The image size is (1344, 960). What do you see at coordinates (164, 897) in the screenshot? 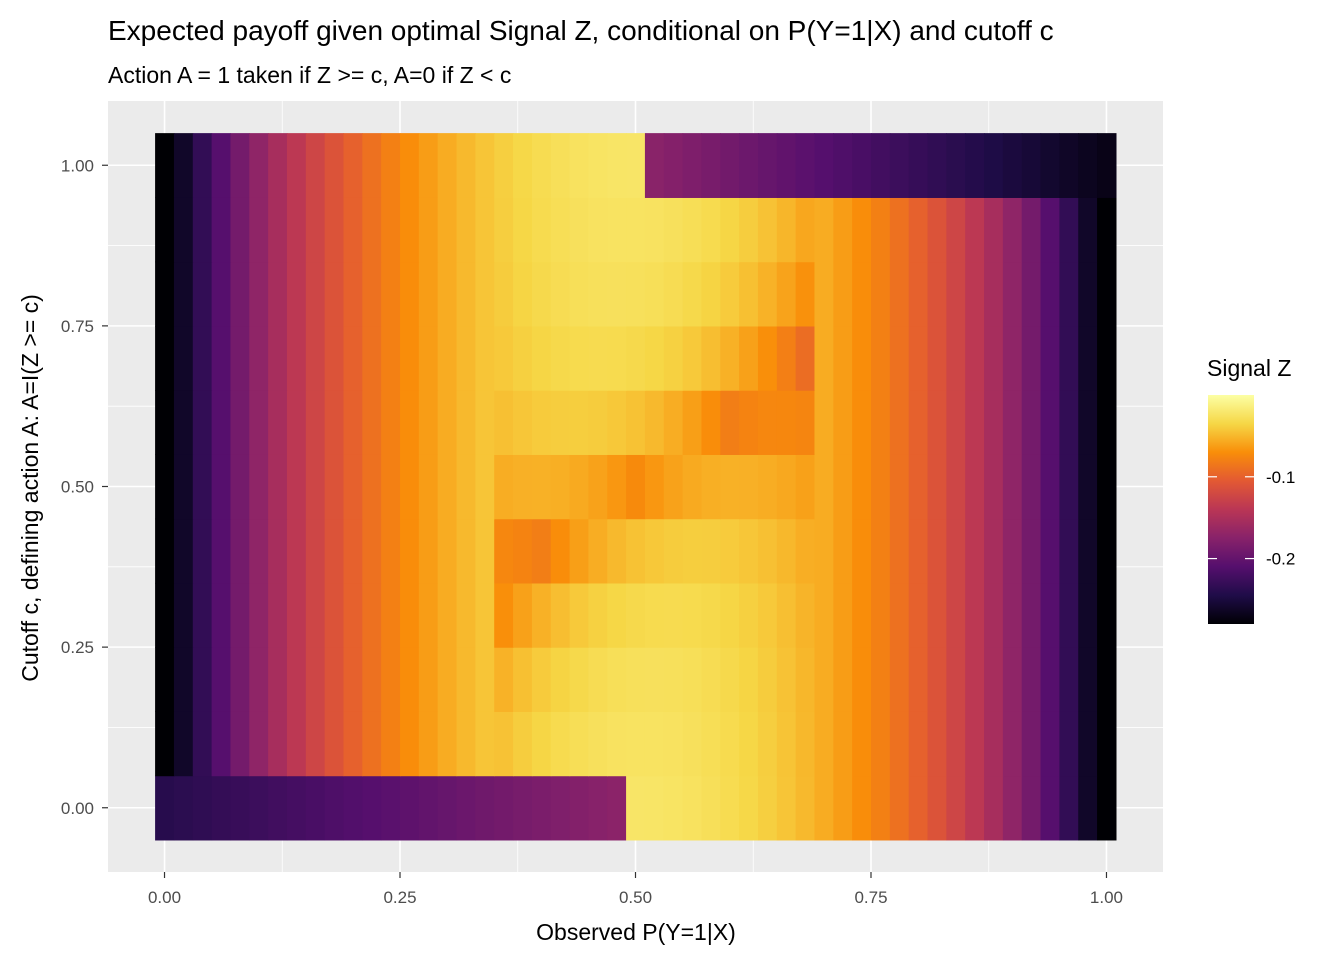
I see `x-tick-label: 0.00` at bounding box center [164, 897].